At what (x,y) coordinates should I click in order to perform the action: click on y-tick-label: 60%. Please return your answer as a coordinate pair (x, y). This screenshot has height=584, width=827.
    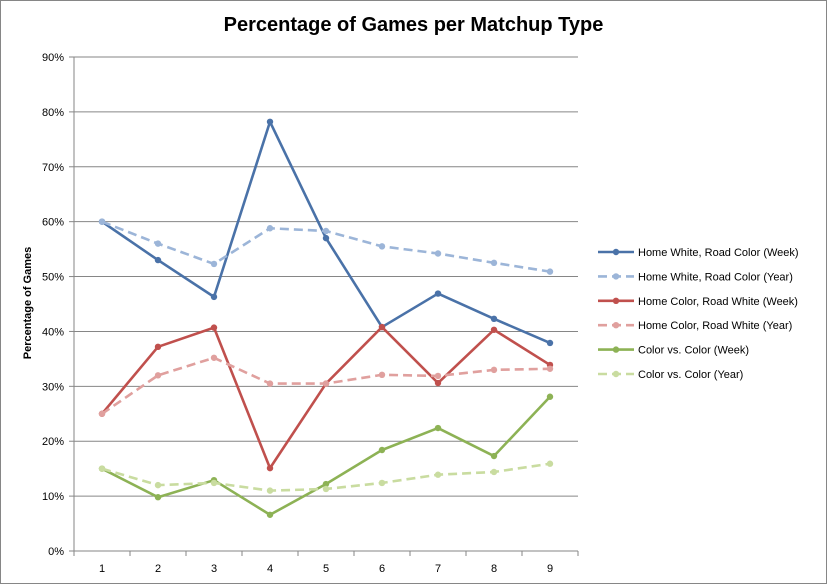
    Looking at the image, I should click on (53, 223).